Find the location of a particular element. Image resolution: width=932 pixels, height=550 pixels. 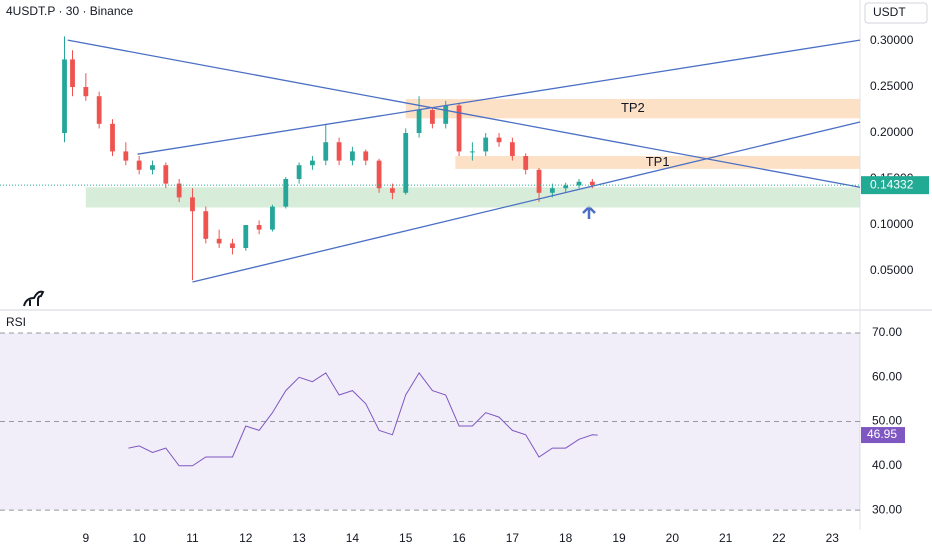

x-tick-label: 13 is located at coordinates (299, 538).